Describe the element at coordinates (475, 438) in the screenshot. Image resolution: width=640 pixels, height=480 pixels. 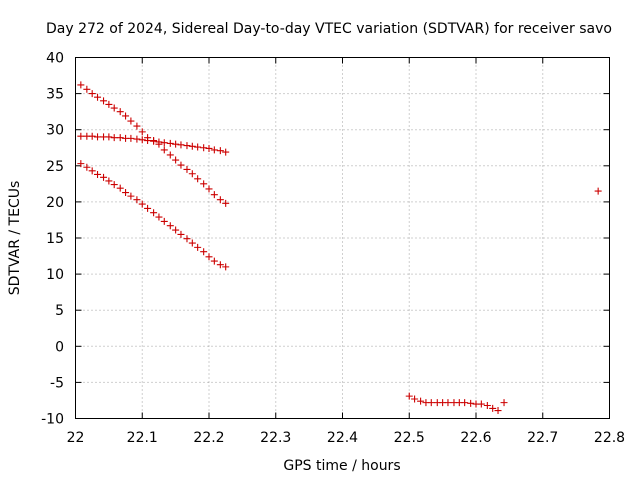
I see `x-tick-label: 22.6` at that location.